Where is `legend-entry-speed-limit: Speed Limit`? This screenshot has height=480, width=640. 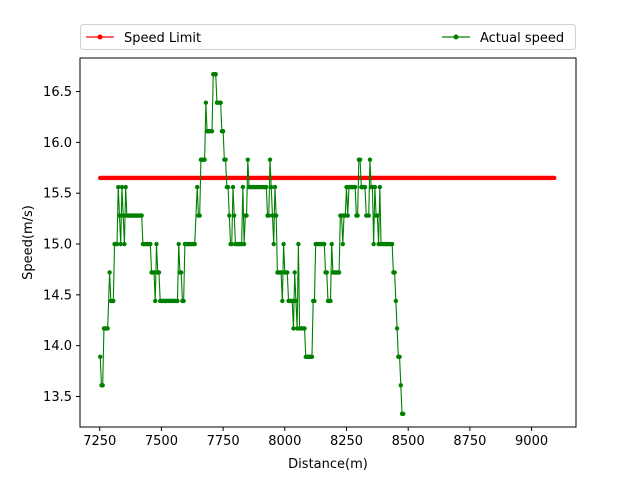 legend-entry-speed-limit: Speed Limit is located at coordinates (143, 38).